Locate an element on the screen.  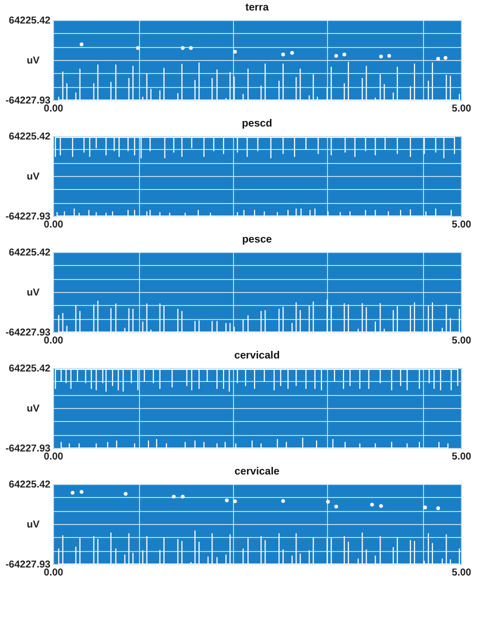
chart-title: terra is located at coordinates (257, 8).